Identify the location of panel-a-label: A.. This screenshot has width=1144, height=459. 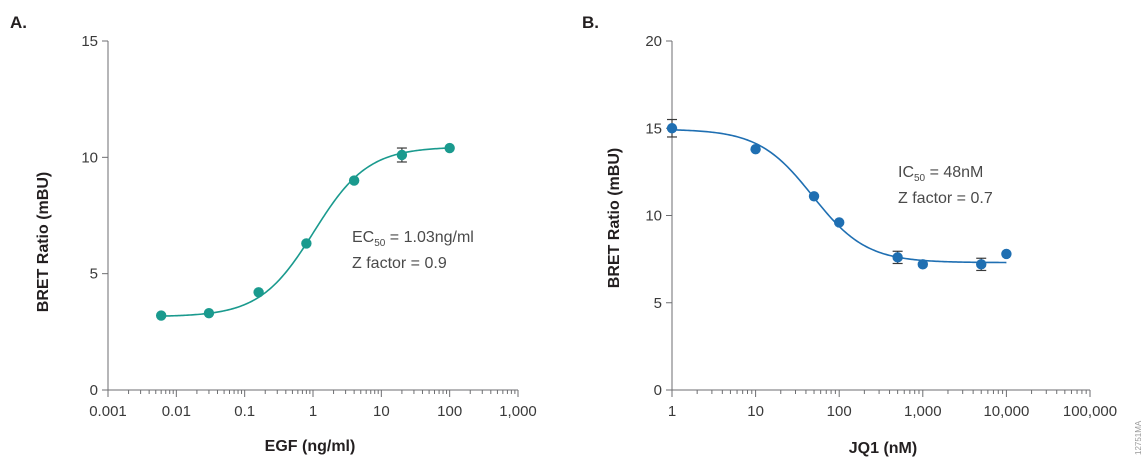
(18, 22).